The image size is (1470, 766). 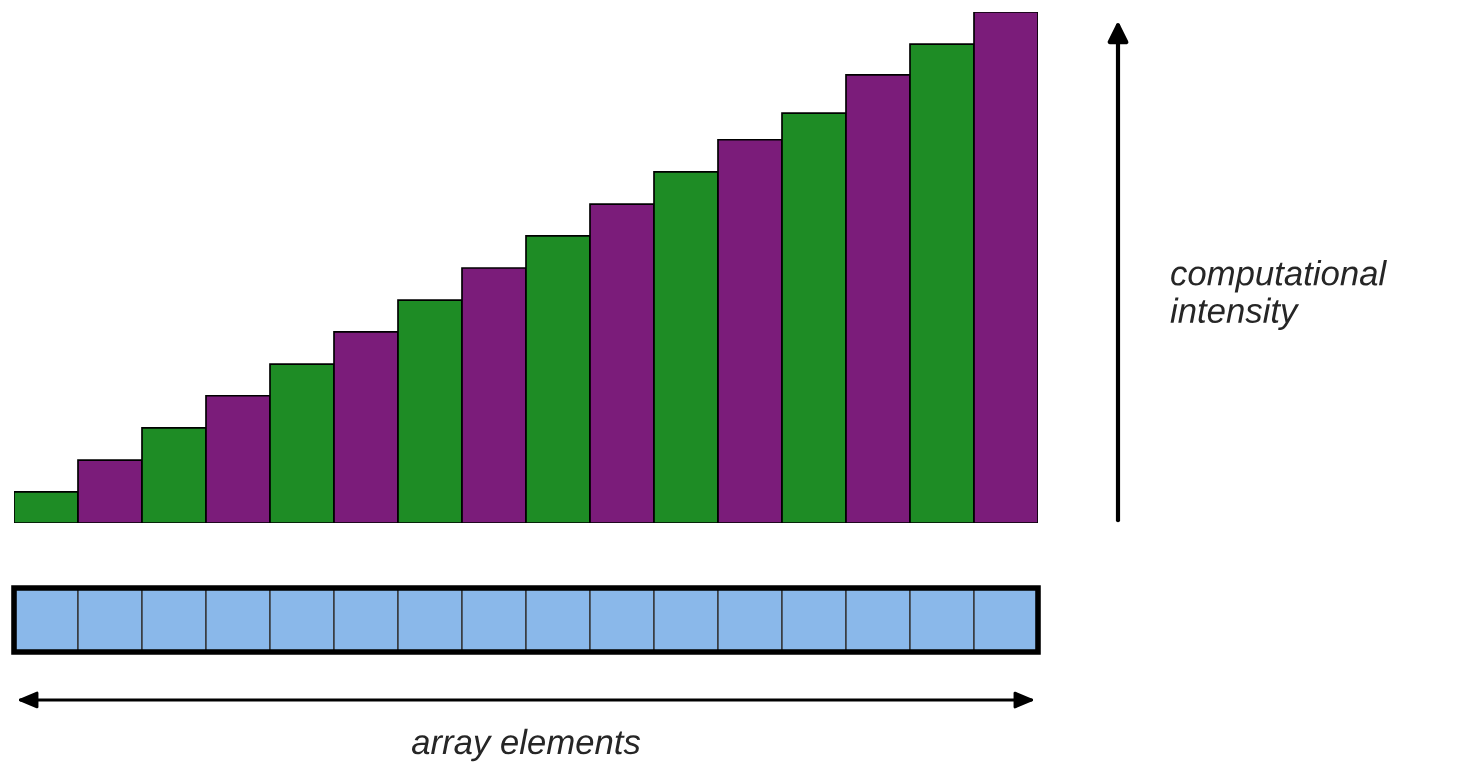 I want to click on text: computational intensity, so click(x=1278, y=295).